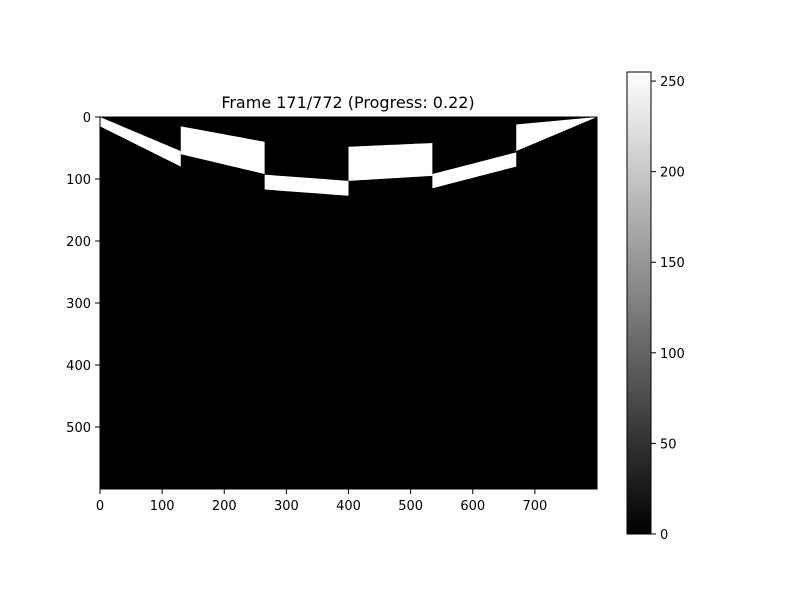 The height and width of the screenshot is (600, 800). I want to click on y-tick-label: 100, so click(78, 180).